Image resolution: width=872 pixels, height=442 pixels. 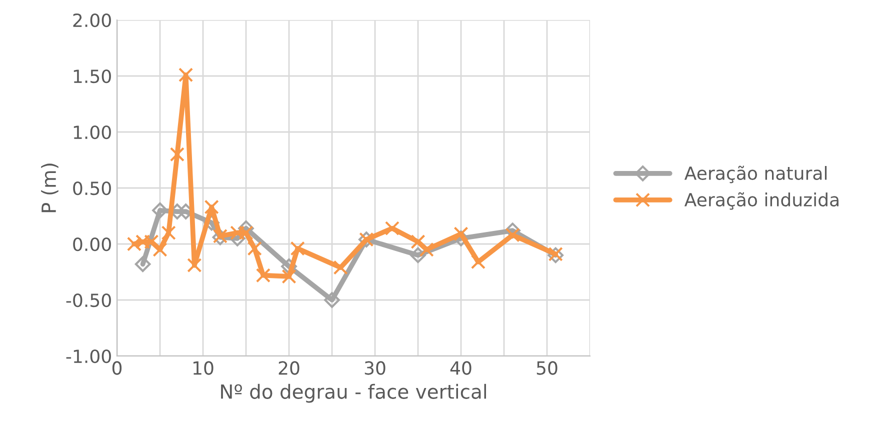 What do you see at coordinates (353, 393) in the screenshot?
I see `x-axis-title: Nº do degrau - face vertical` at bounding box center [353, 393].